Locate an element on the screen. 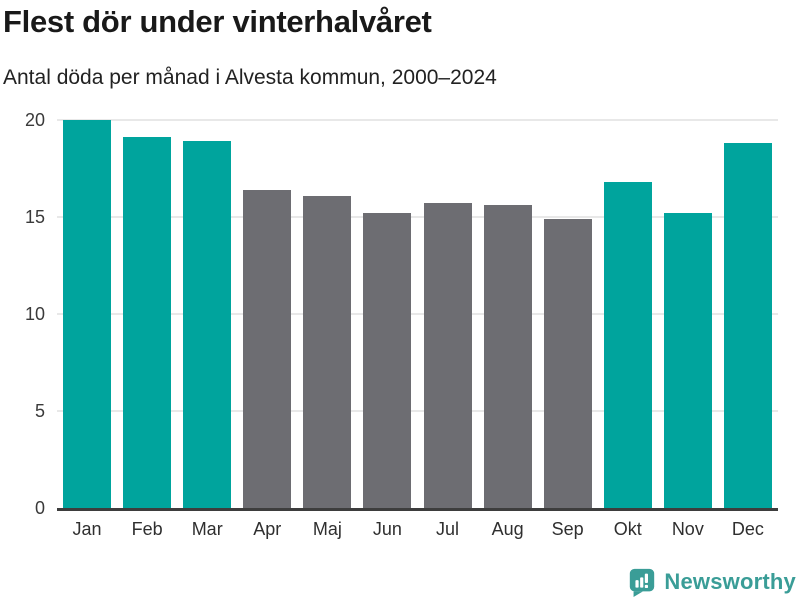 The height and width of the screenshot is (600, 800). bar-column-sep is located at coordinates (568, 363).